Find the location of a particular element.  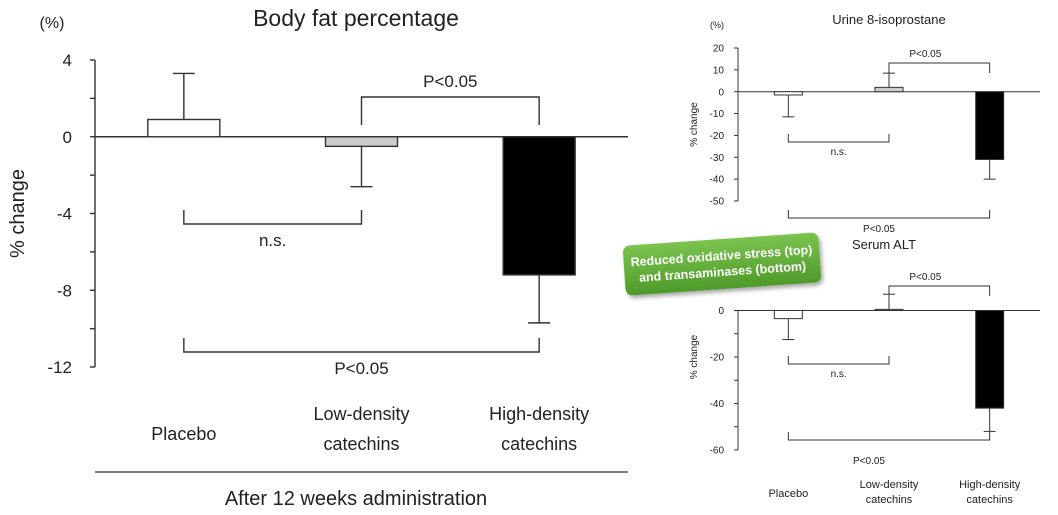

chart3-category-label: High-density is located at coordinates (990, 485).